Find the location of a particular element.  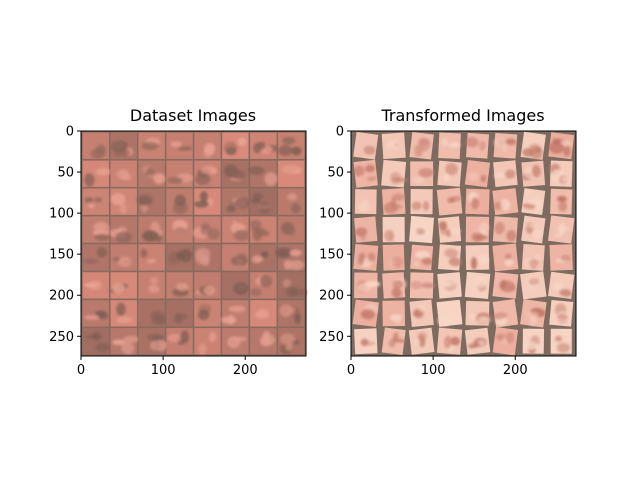

transformed-images-x-ticks: 0 100 200 is located at coordinates (437, 367).